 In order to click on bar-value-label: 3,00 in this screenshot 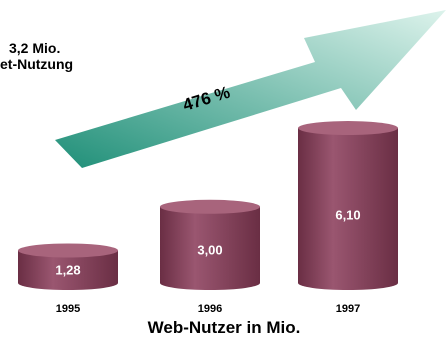, I will do `click(209, 250)`.